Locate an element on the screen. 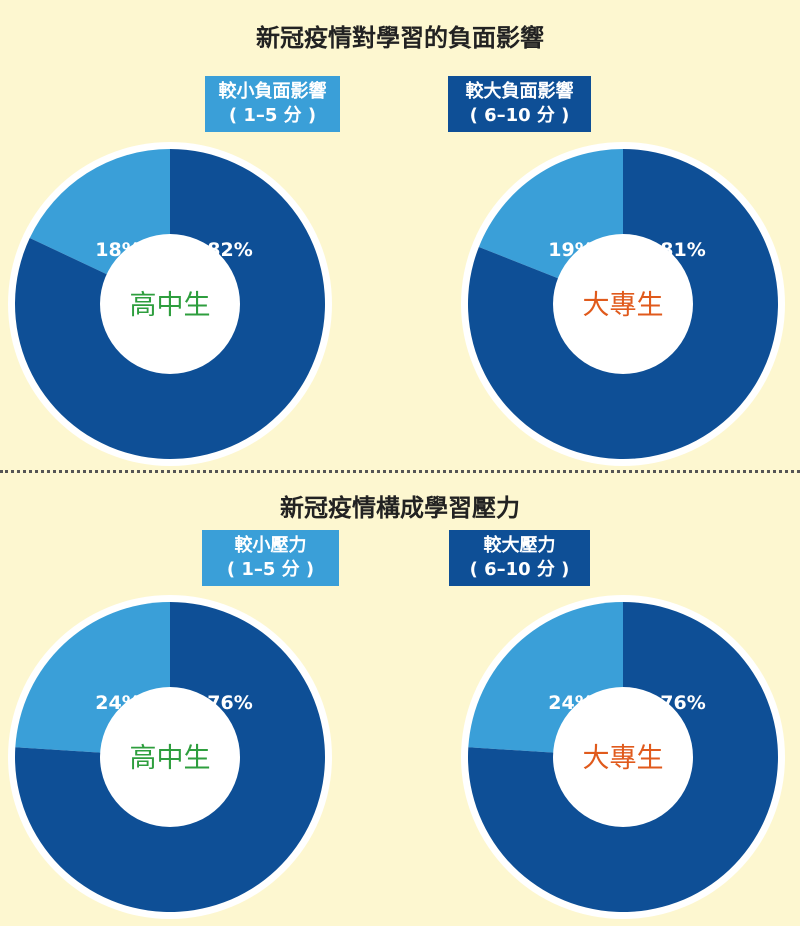 The height and width of the screenshot is (926, 800). section-title-negative-impact: 新冠疫情對學習的負面影響 is located at coordinates (400, 38).